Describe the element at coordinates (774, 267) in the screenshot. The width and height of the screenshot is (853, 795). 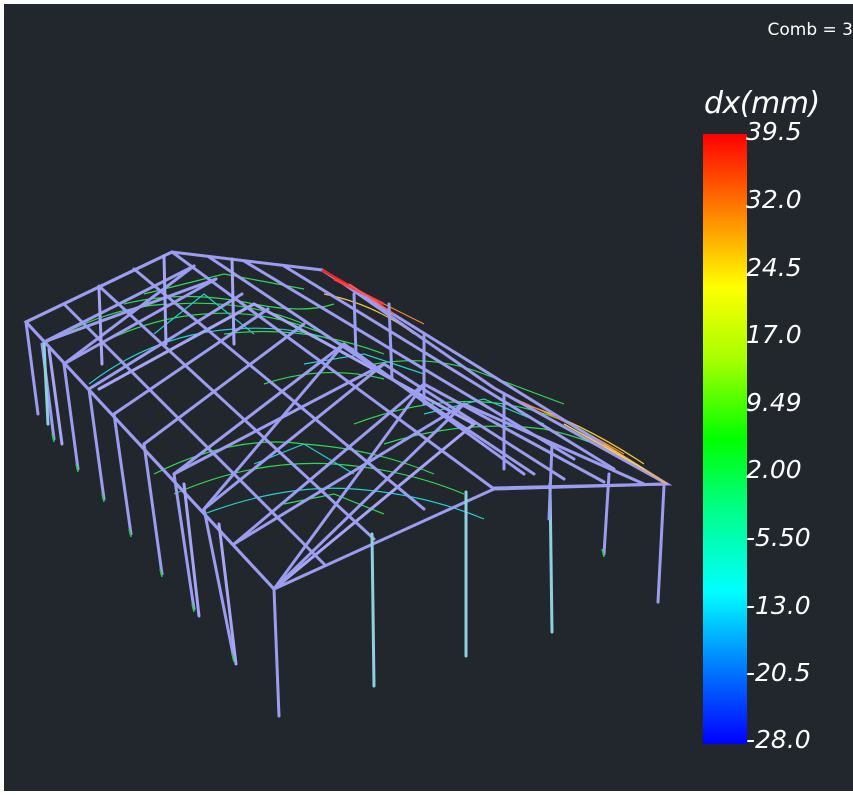
I see `legend-tick: 24.5` at that location.